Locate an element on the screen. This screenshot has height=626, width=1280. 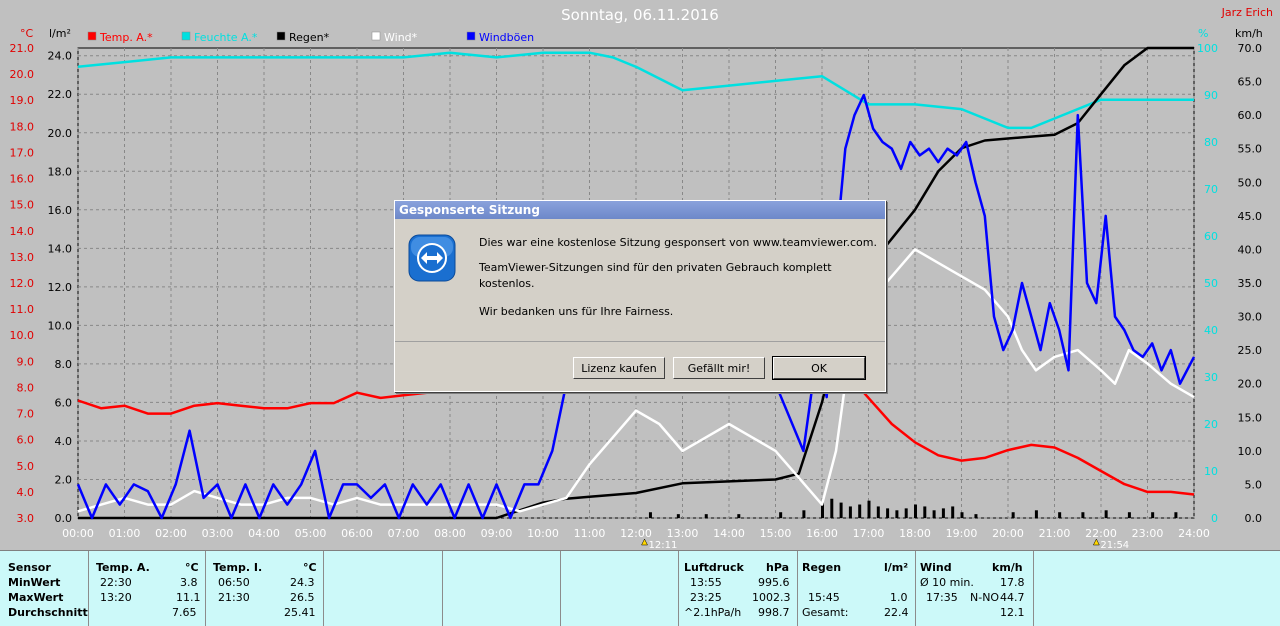
rain-tick-label: 18.0 is located at coordinates (60, 171).